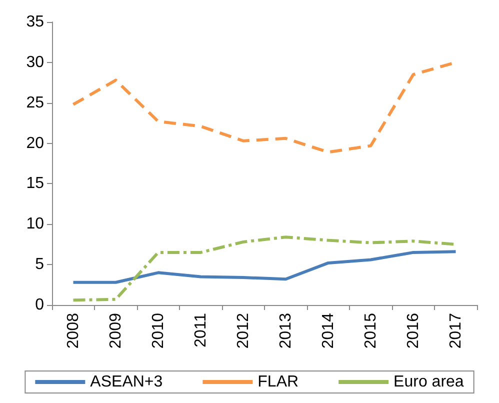  Describe the element at coordinates (115, 330) in the screenshot. I see `x-tick-label: 2009` at that location.